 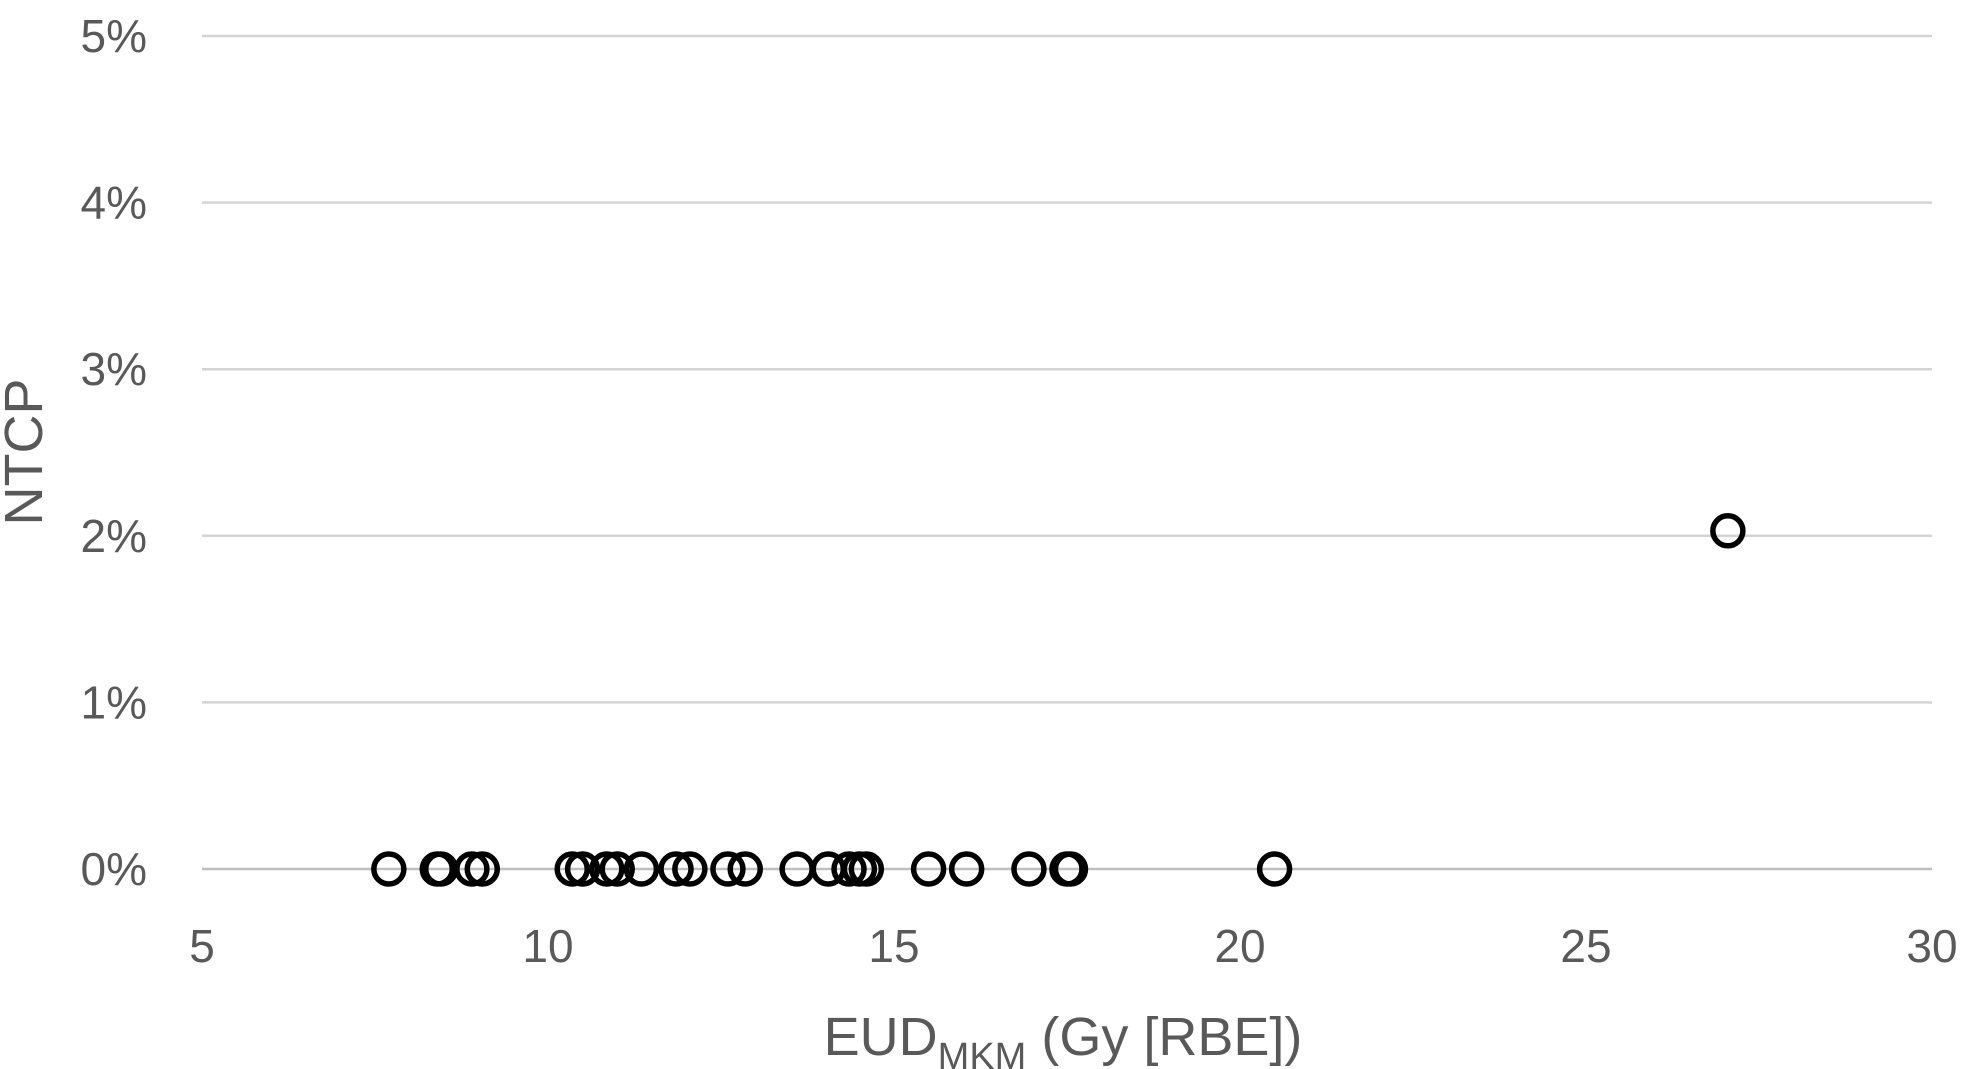 I want to click on x-tick-label: 15, so click(x=893, y=946).